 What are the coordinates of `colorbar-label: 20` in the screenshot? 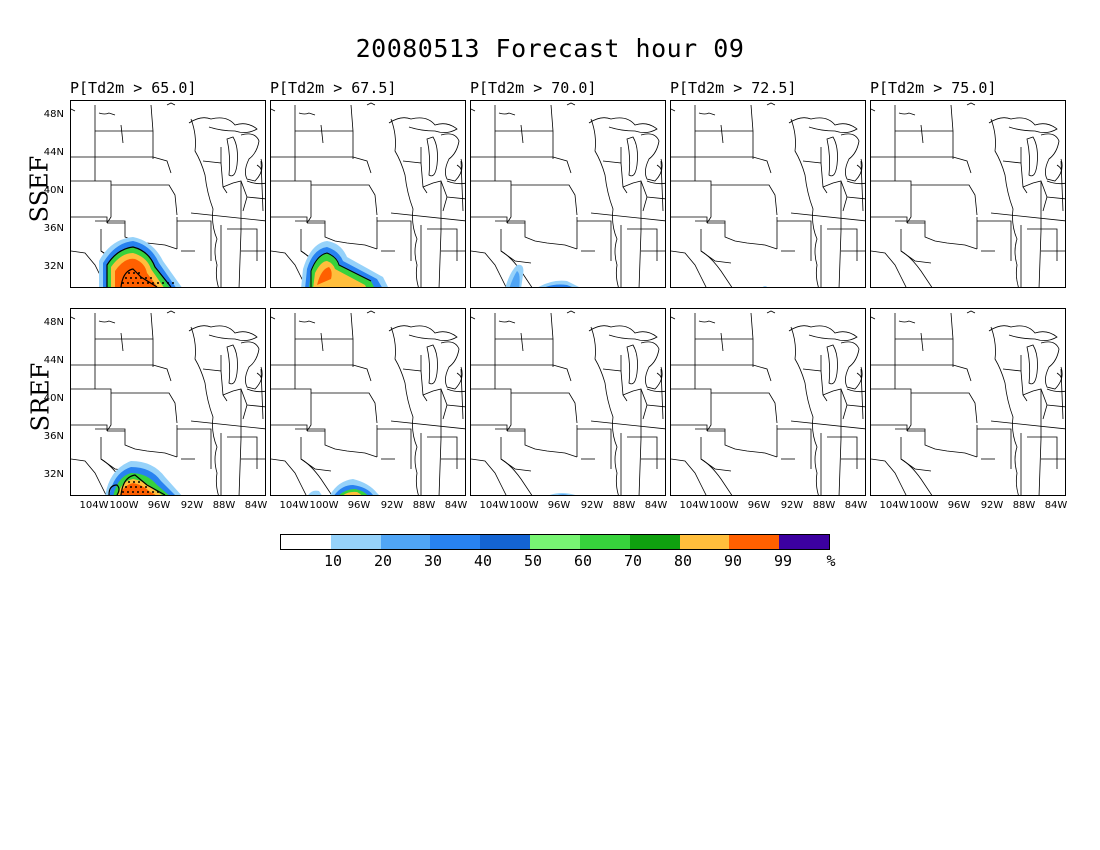 It's located at (383, 561).